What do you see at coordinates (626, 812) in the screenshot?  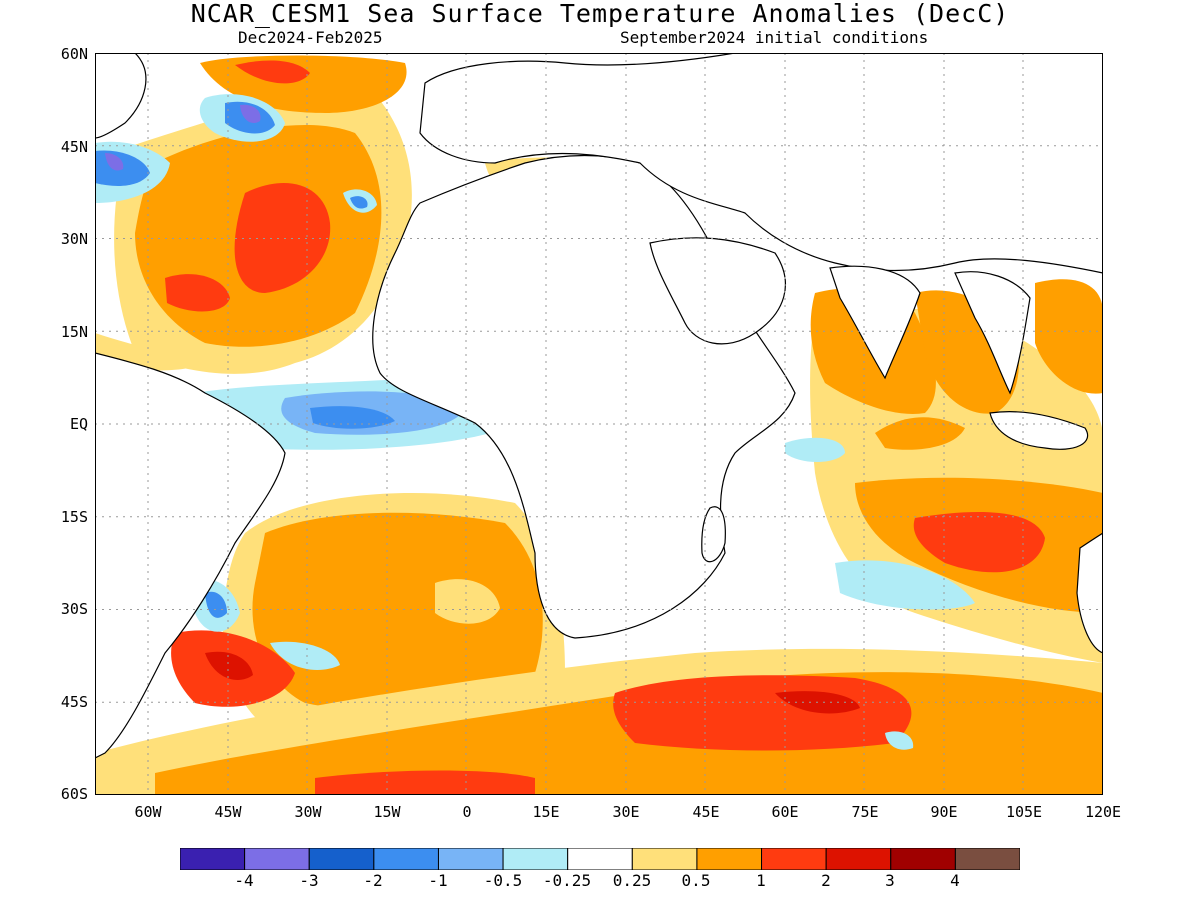 I see `lon-label-30e: 30E` at bounding box center [626, 812].